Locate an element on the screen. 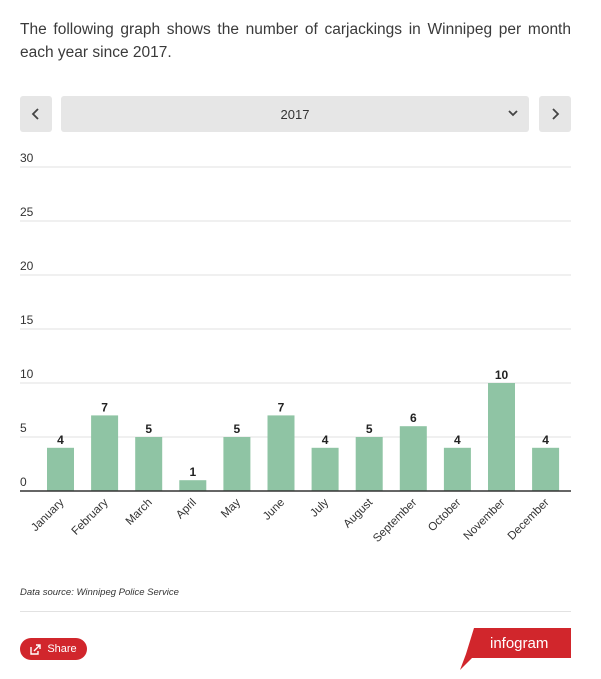  year-selector: 2017 is located at coordinates (295, 114).